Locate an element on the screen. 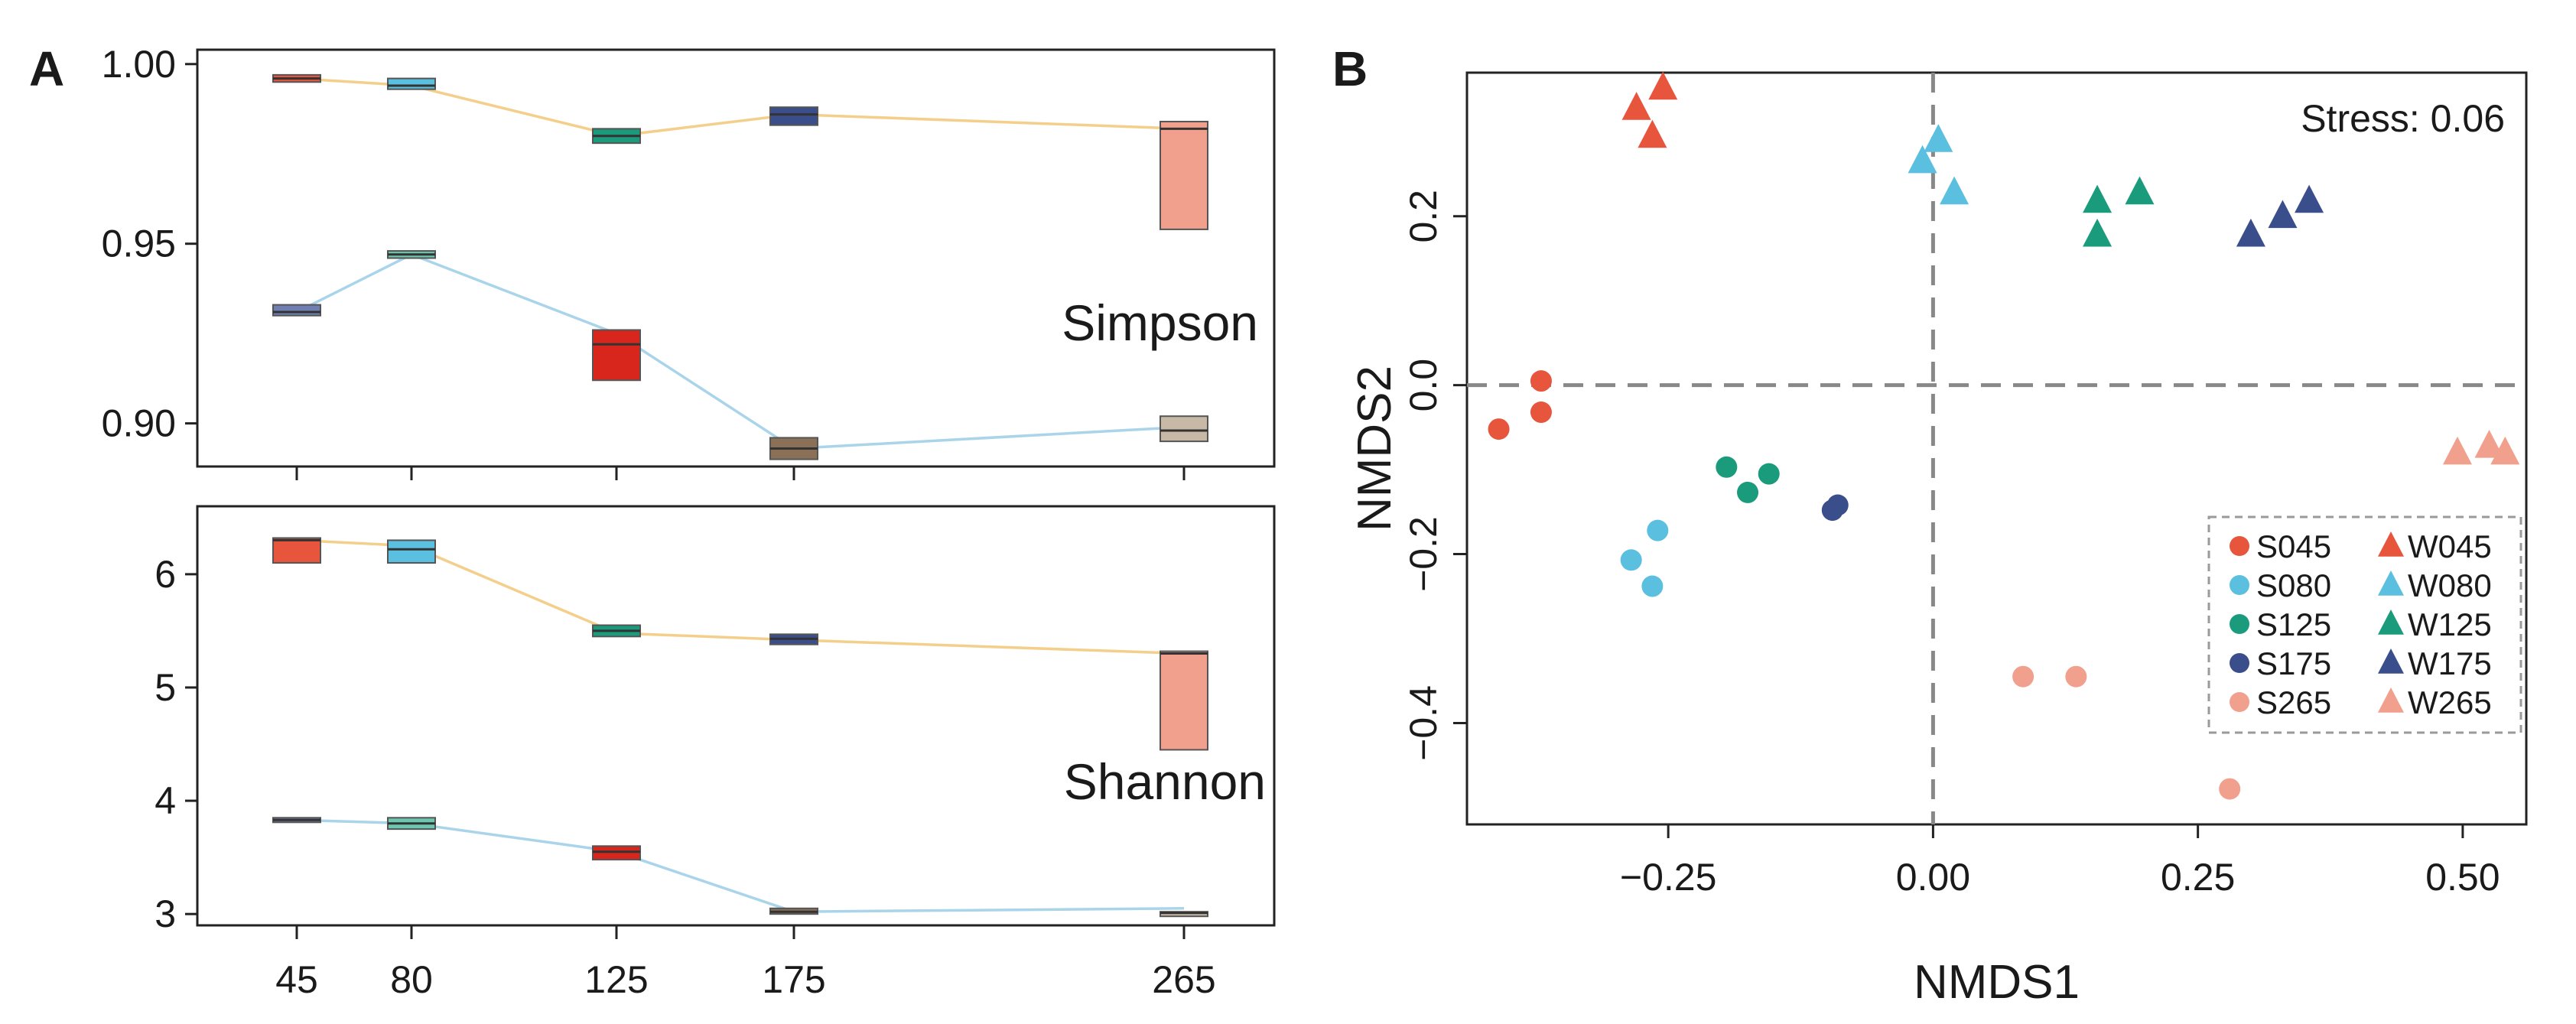  nmds-ytick-label: −0.4 is located at coordinates (1423, 723).